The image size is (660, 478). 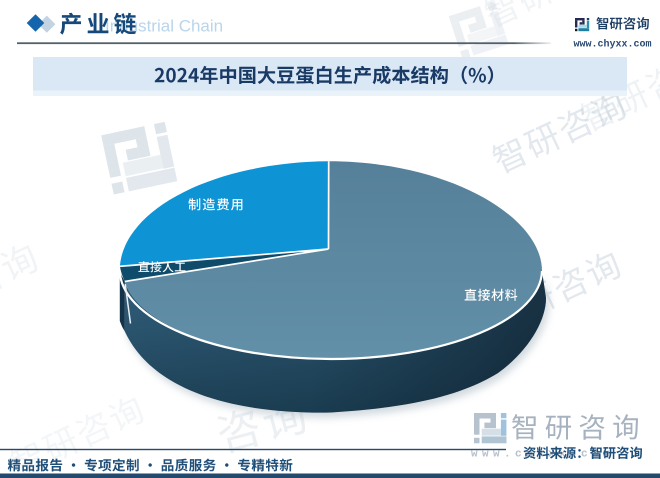 What do you see at coordinates (613, 45) in the screenshot?
I see `svg-text: www.chyxx.com` at bounding box center [613, 45].